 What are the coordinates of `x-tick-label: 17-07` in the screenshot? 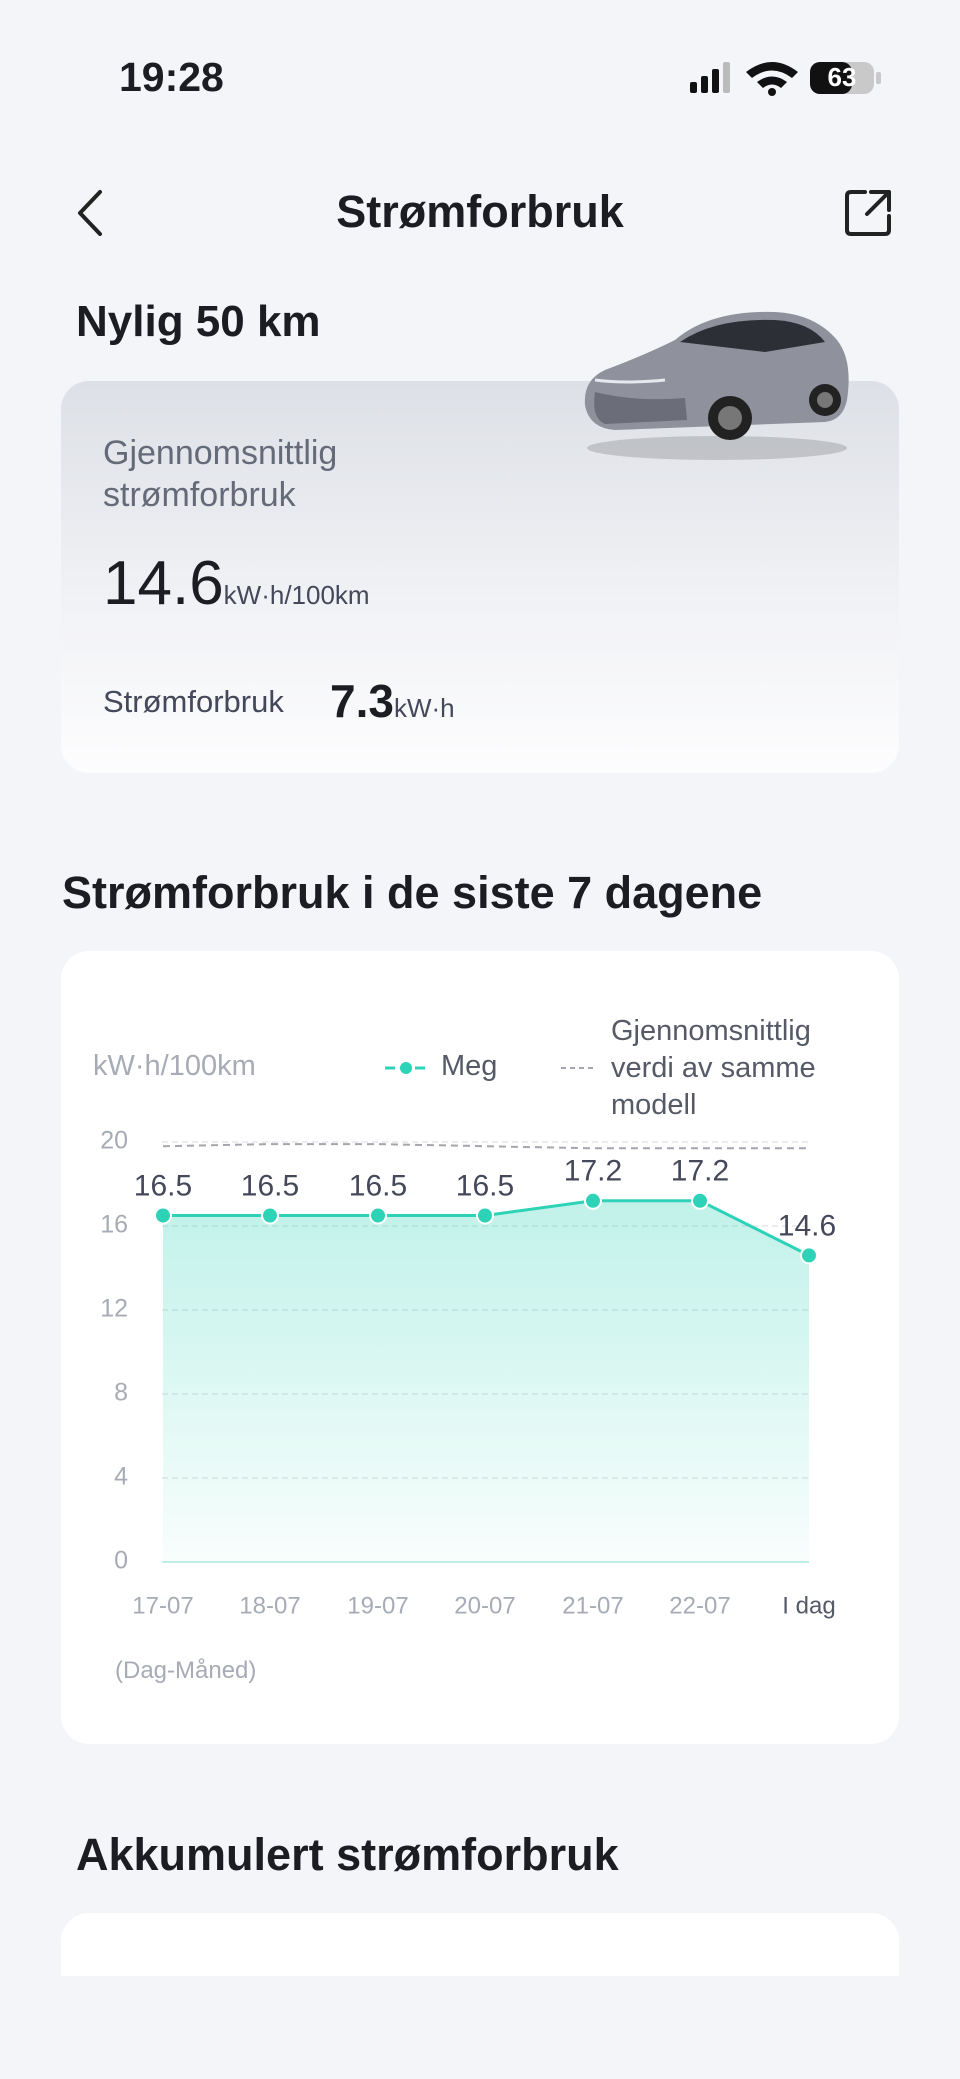 It's located at (162, 1605).